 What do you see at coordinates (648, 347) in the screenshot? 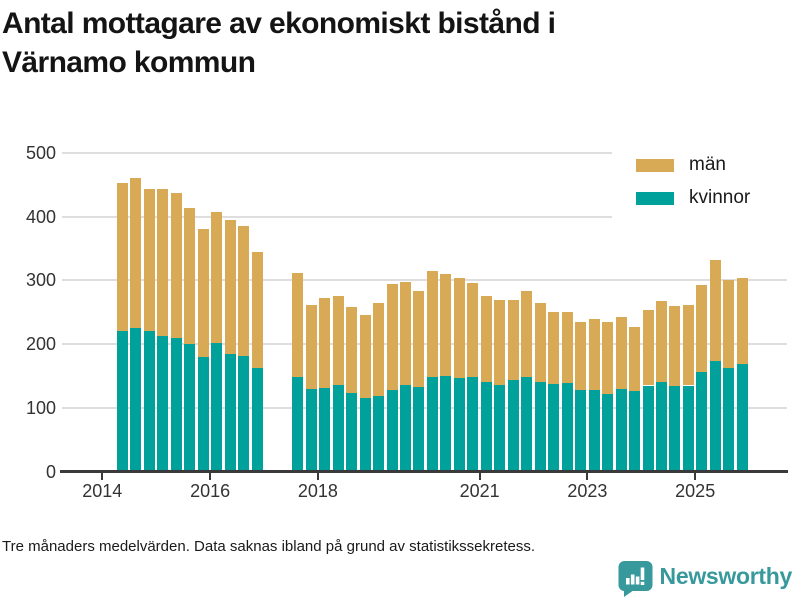
I see `bar-man-2024-Q1` at bounding box center [648, 347].